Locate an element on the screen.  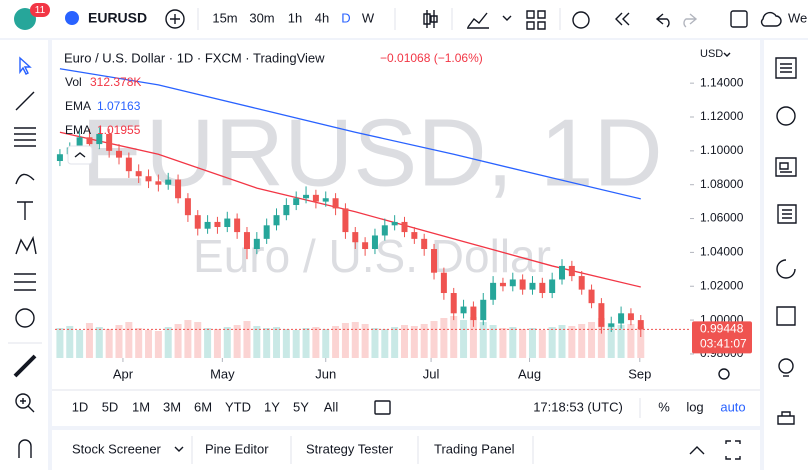
range-button: 5D is located at coordinates (110, 406).